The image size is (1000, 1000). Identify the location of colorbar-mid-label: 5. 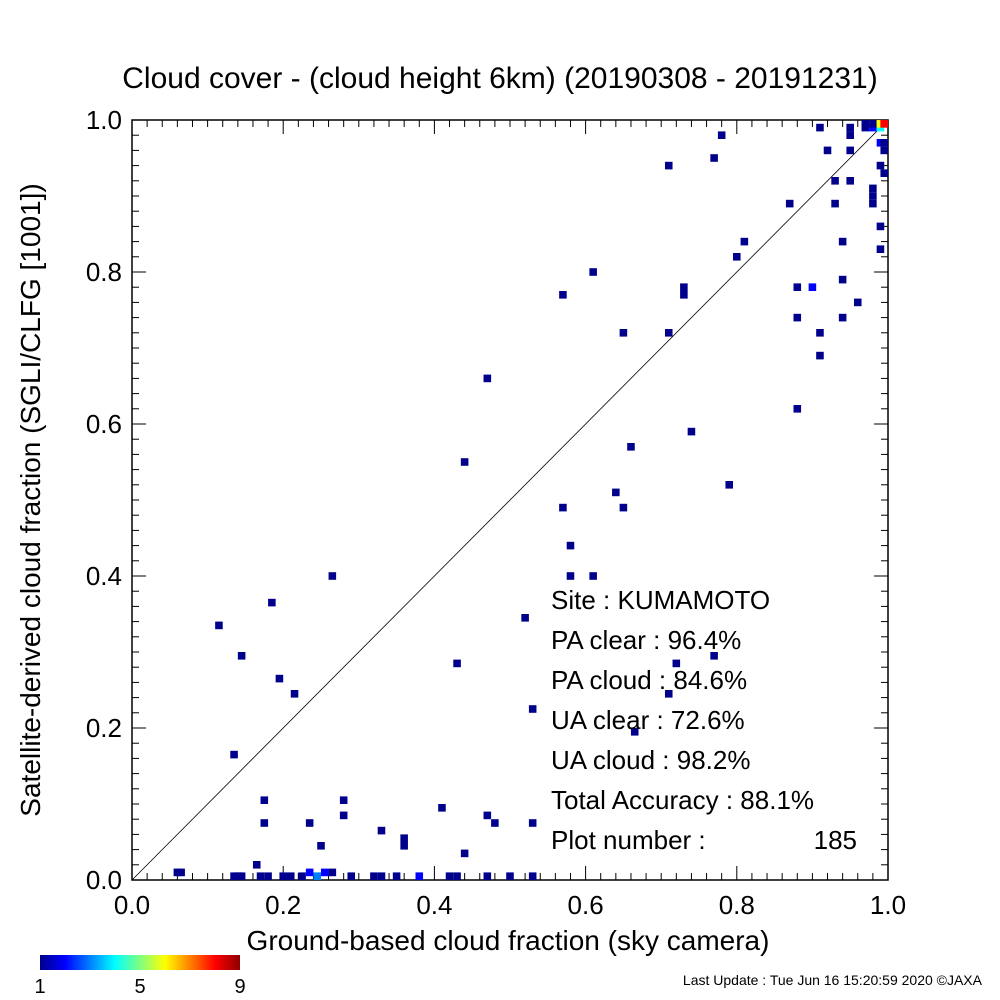
(139, 987).